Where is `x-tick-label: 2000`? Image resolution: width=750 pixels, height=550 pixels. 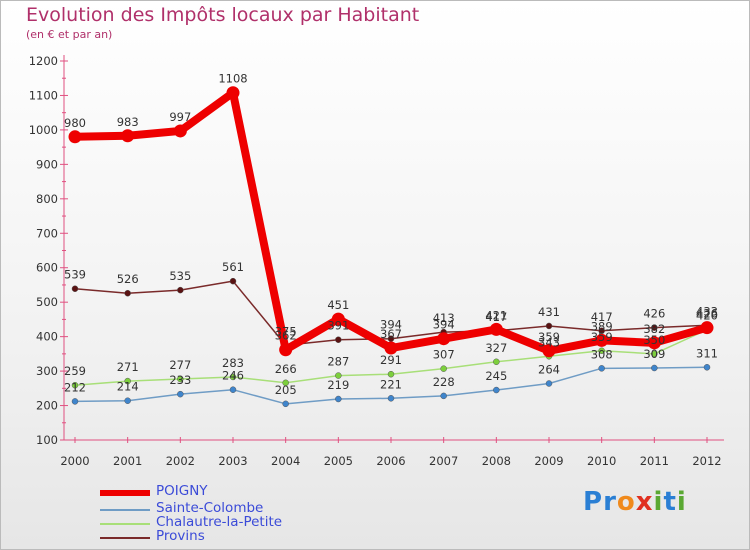
x-tick-label: 2000 is located at coordinates (74, 461).